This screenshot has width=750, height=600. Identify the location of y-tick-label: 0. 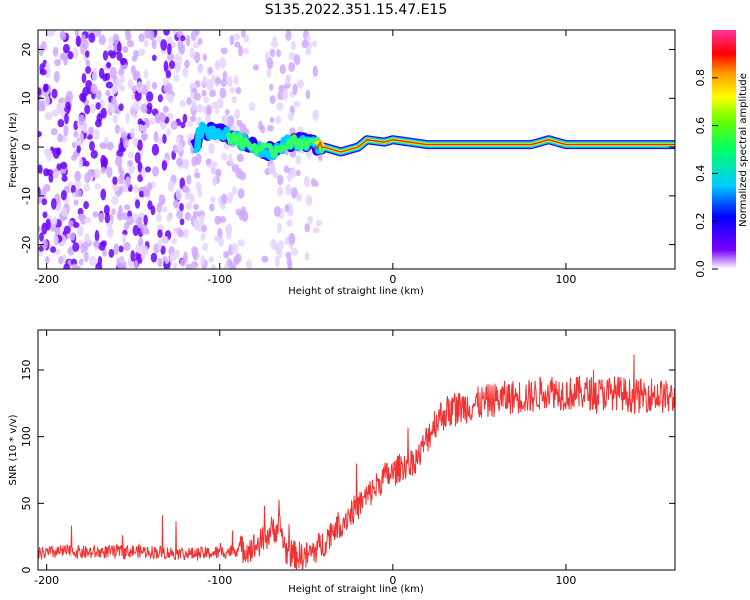
(26, 147).